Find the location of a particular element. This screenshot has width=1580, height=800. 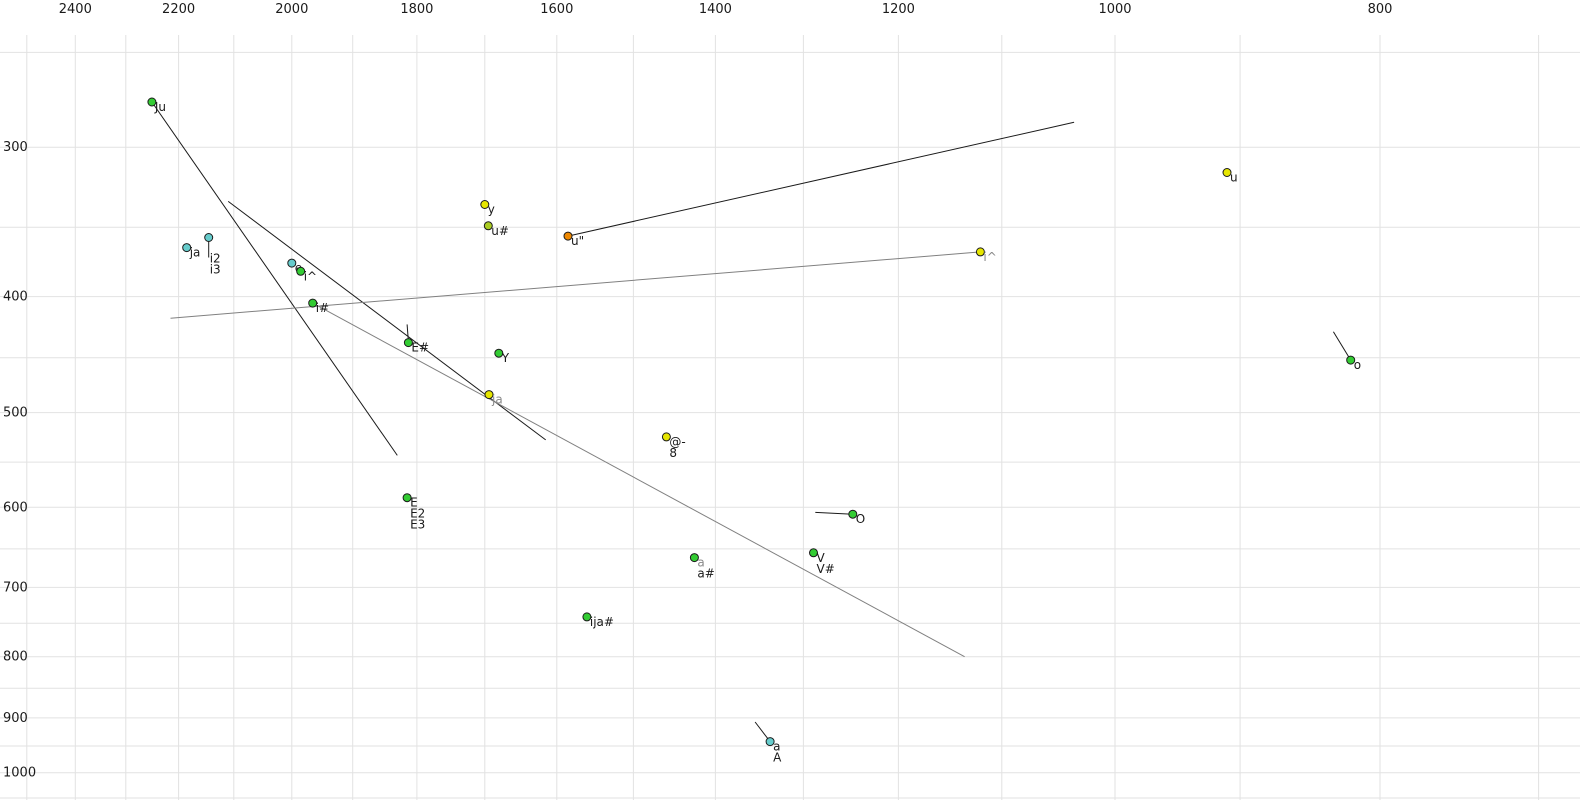

vowel-point-label: E2 is located at coordinates (417, 514).